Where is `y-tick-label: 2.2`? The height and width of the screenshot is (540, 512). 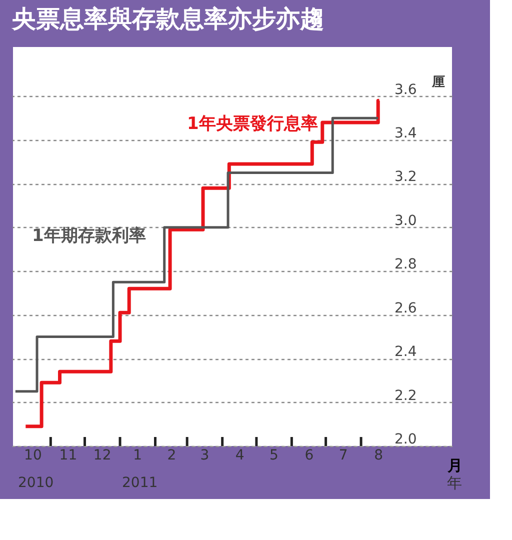 y-tick-label: 2.2 is located at coordinates (405, 396).